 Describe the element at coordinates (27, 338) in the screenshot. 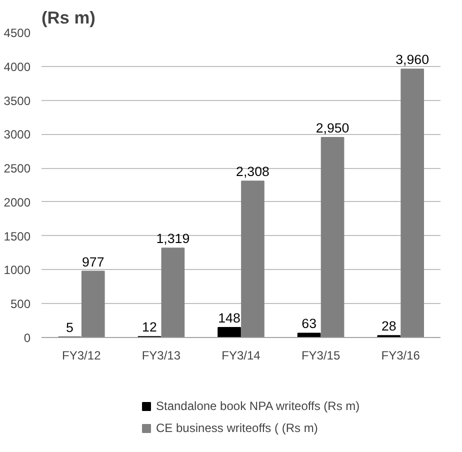

I see `y-tick-label: 0` at that location.